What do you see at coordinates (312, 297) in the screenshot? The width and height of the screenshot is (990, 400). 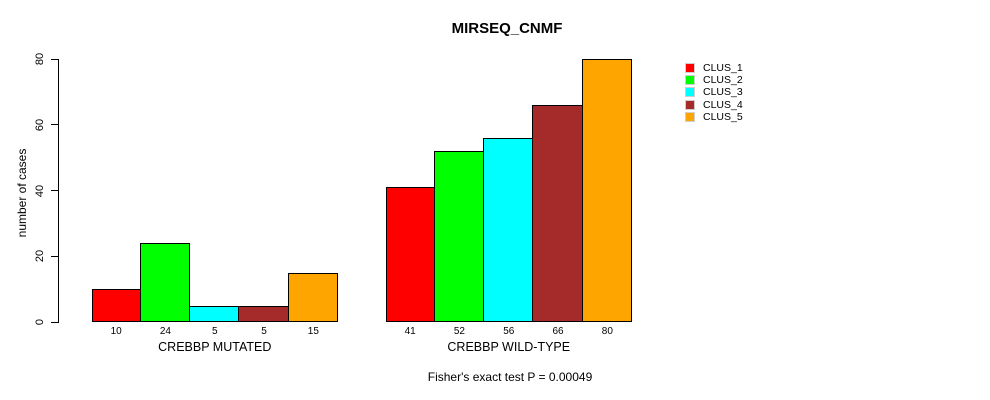 I see `bar-clus_5-group1` at bounding box center [312, 297].